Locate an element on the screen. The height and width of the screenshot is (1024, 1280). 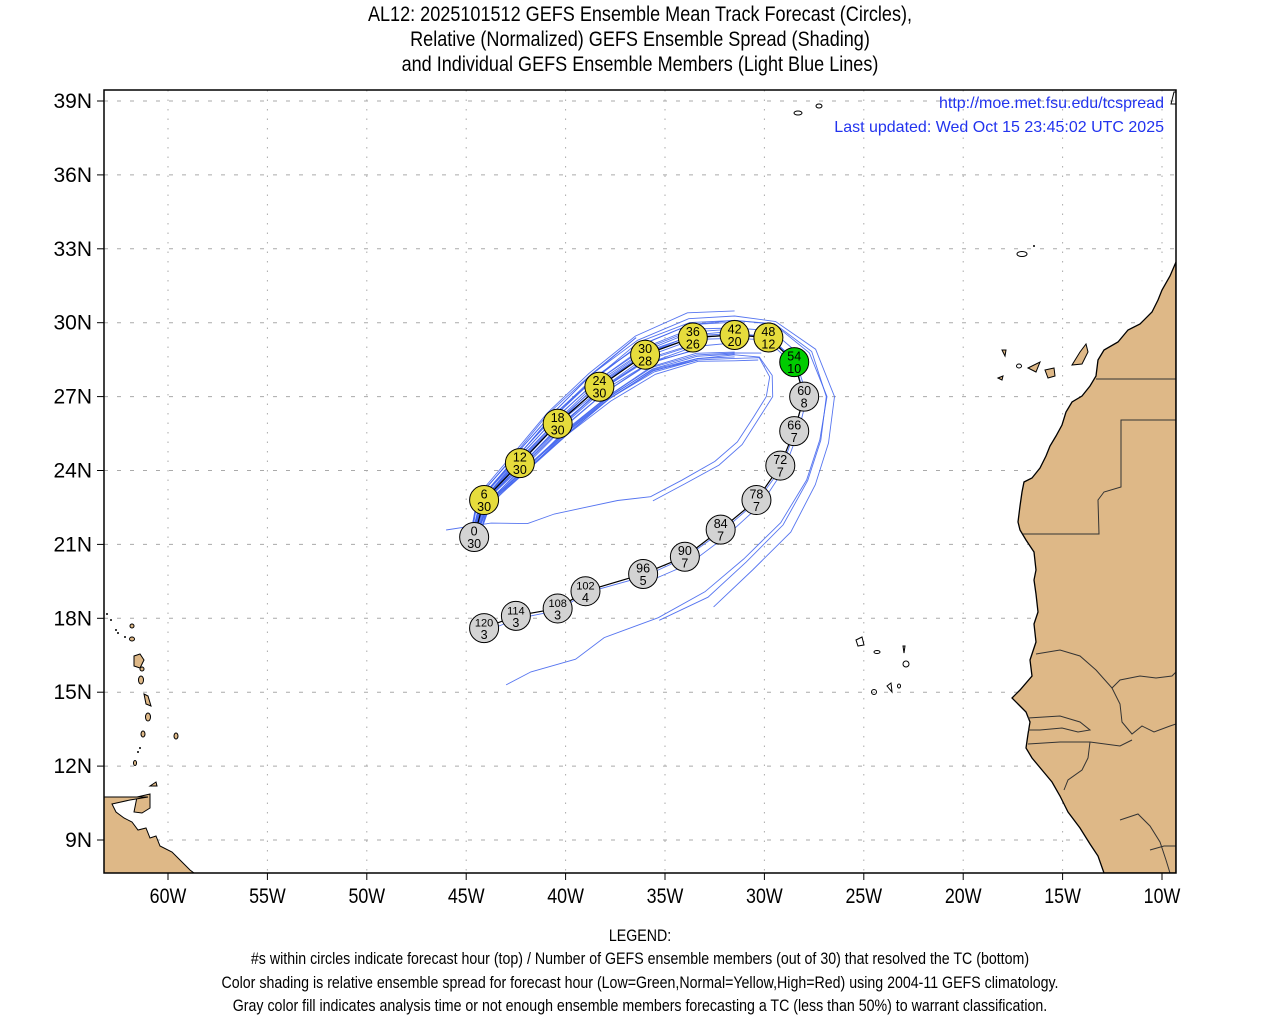
lon-tick-label: 50W is located at coordinates (366, 897).